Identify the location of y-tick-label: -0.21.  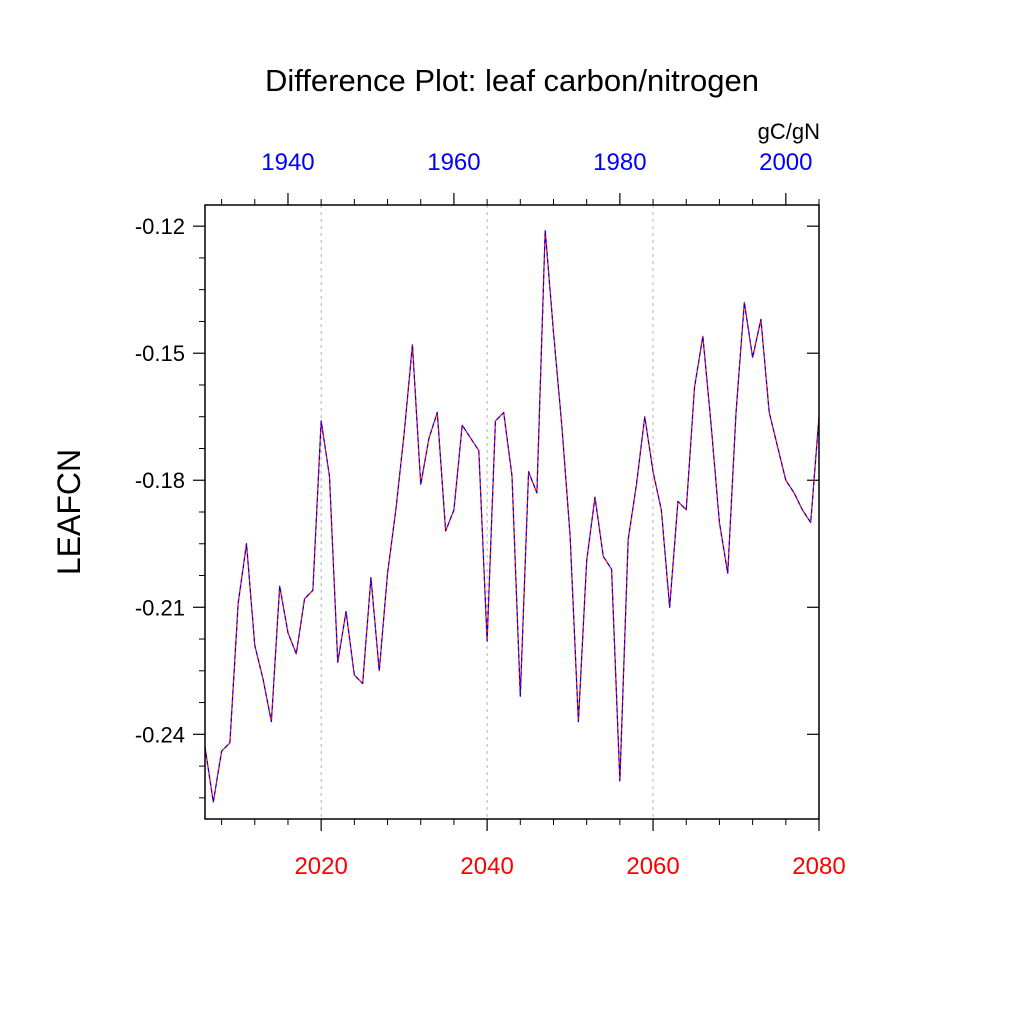
(160, 607).